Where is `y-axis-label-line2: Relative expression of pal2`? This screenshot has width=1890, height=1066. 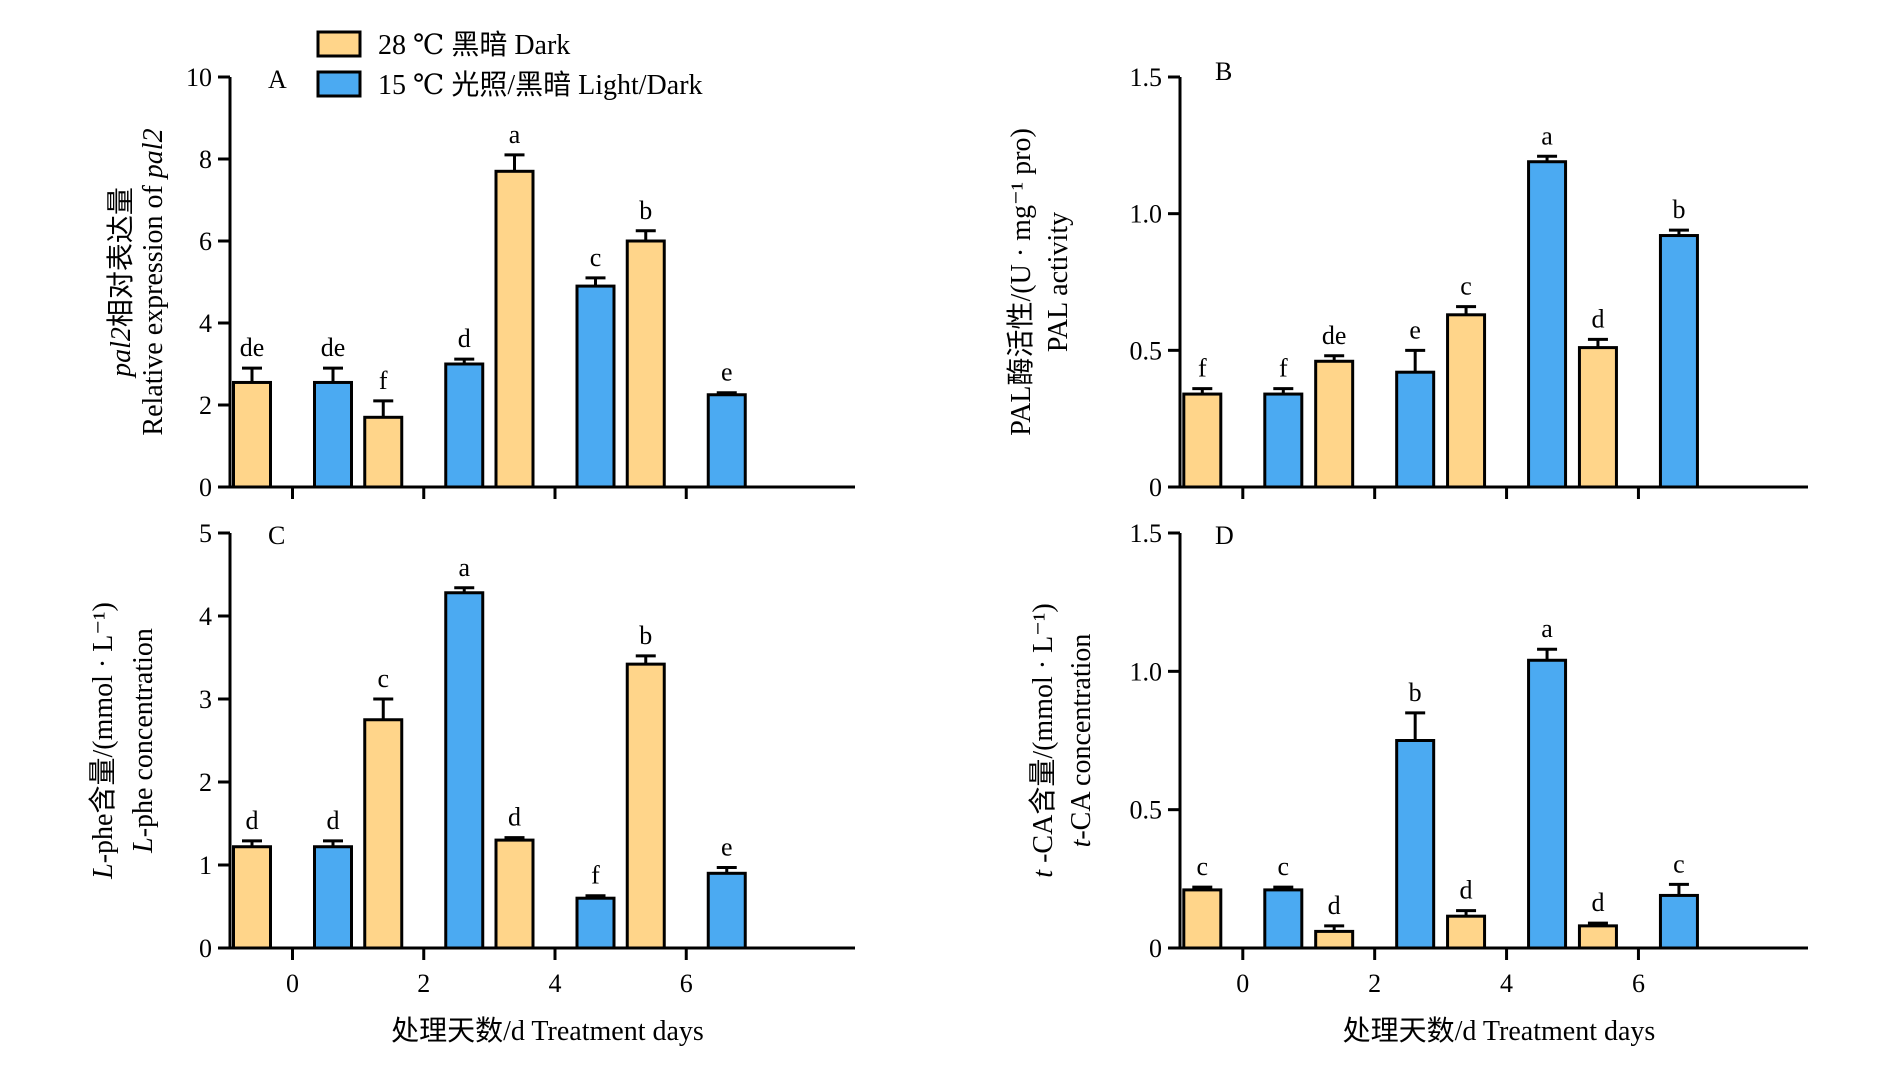
y-axis-label-line2: Relative expression of pal2 is located at coordinates (153, 281).